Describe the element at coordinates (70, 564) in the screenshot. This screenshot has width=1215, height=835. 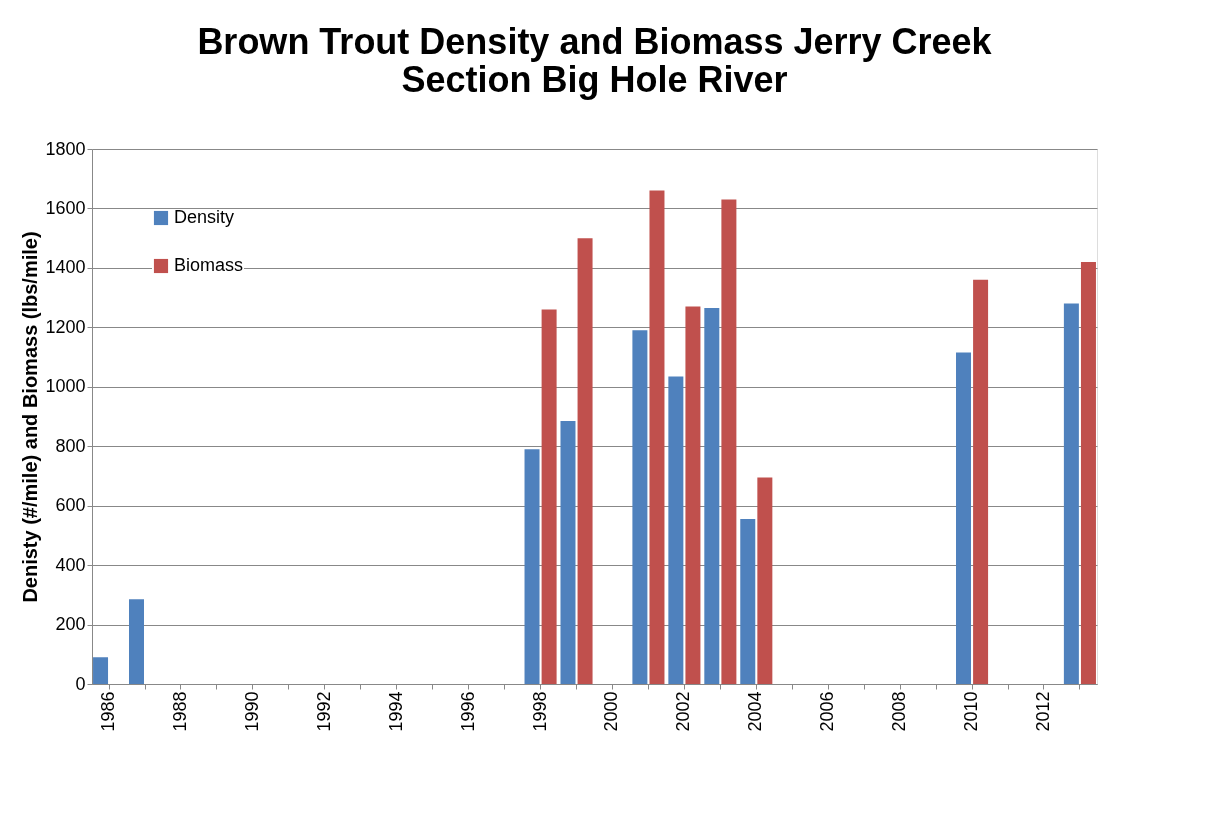
I see `y-tick-label: 400` at that location.